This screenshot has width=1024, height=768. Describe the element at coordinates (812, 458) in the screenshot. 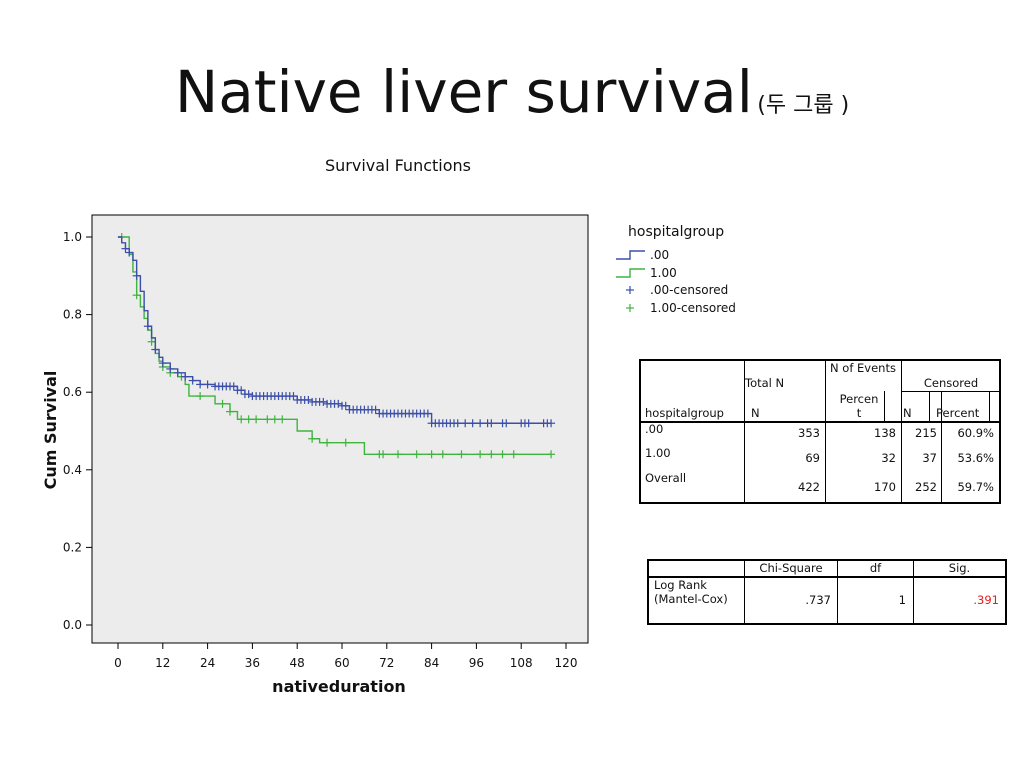

I see `row-total: 69` at that location.